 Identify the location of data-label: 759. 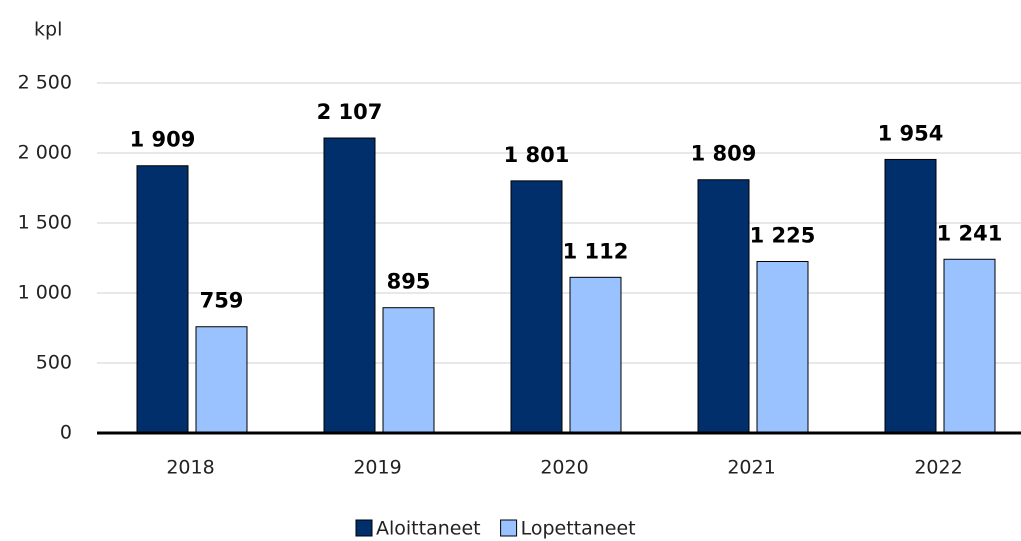
(222, 301).